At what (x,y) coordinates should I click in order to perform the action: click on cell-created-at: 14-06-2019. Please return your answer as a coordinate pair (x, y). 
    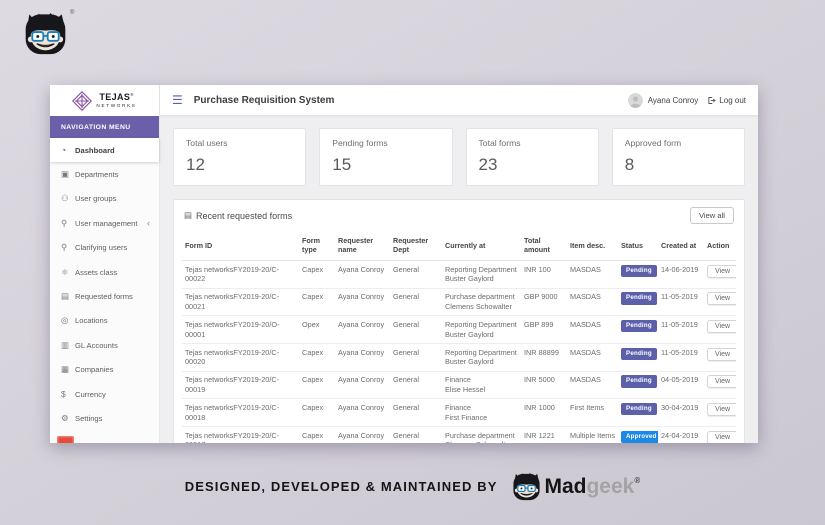
    Looking at the image, I should click on (681, 274).